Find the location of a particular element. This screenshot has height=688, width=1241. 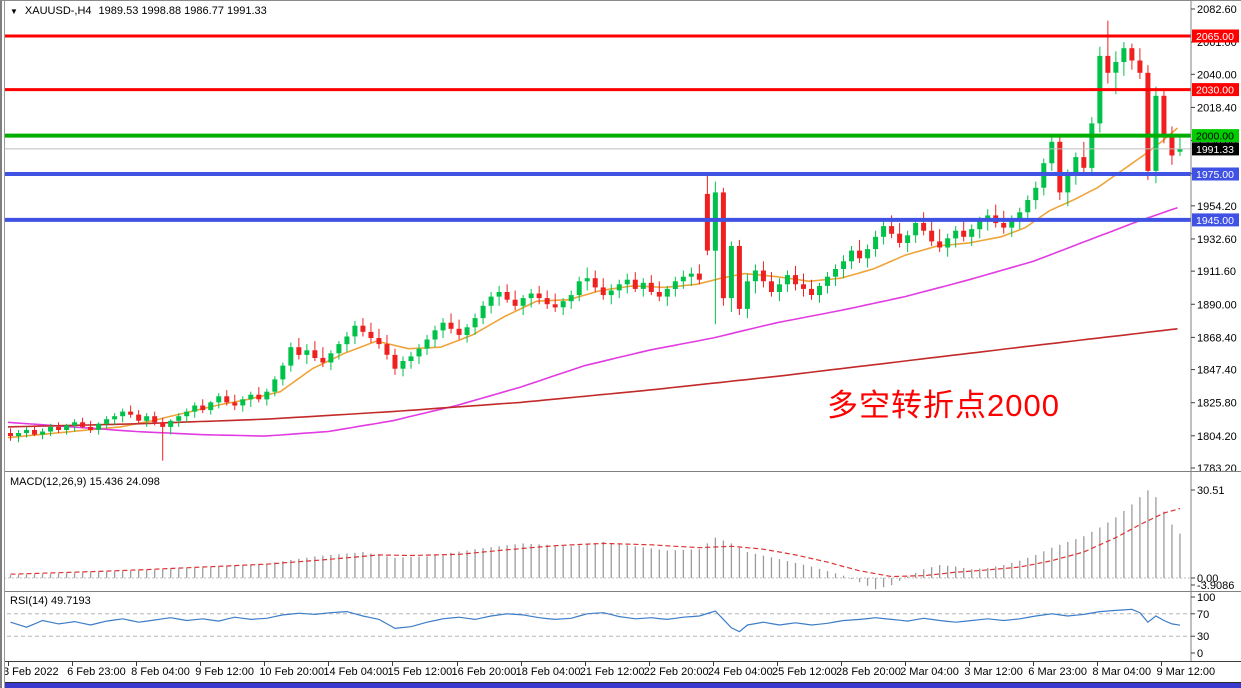

time-axis-label: 9 Feb 12:00 is located at coordinates (224, 672).